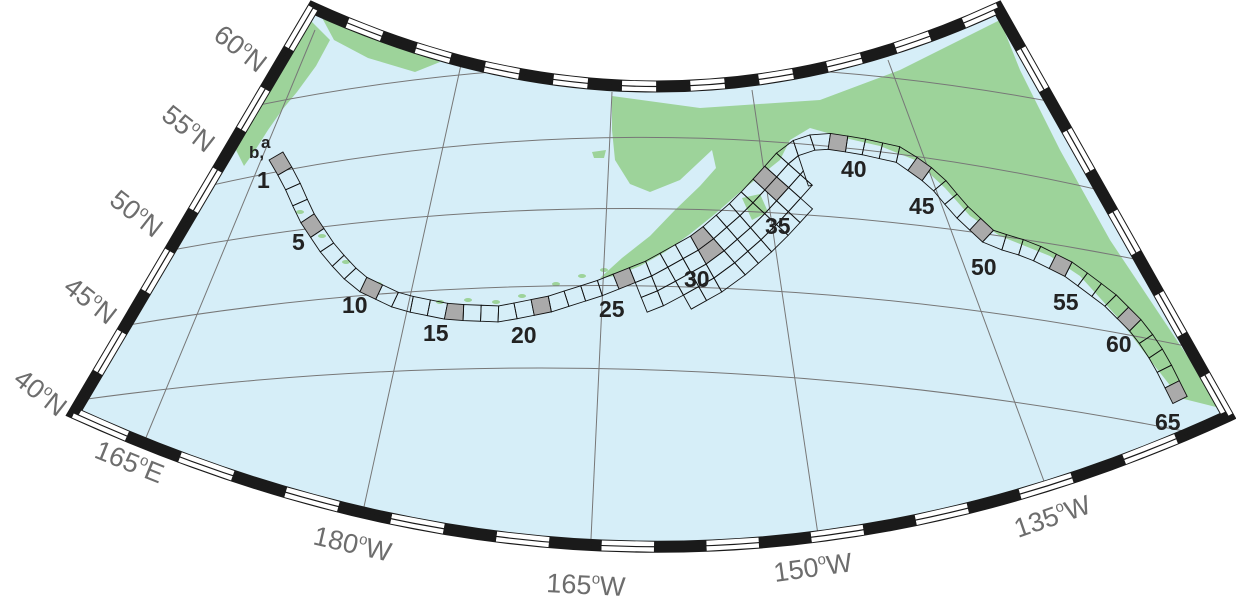 The image size is (1236, 613). I want to click on subfault-label-40: 40, so click(854, 169).